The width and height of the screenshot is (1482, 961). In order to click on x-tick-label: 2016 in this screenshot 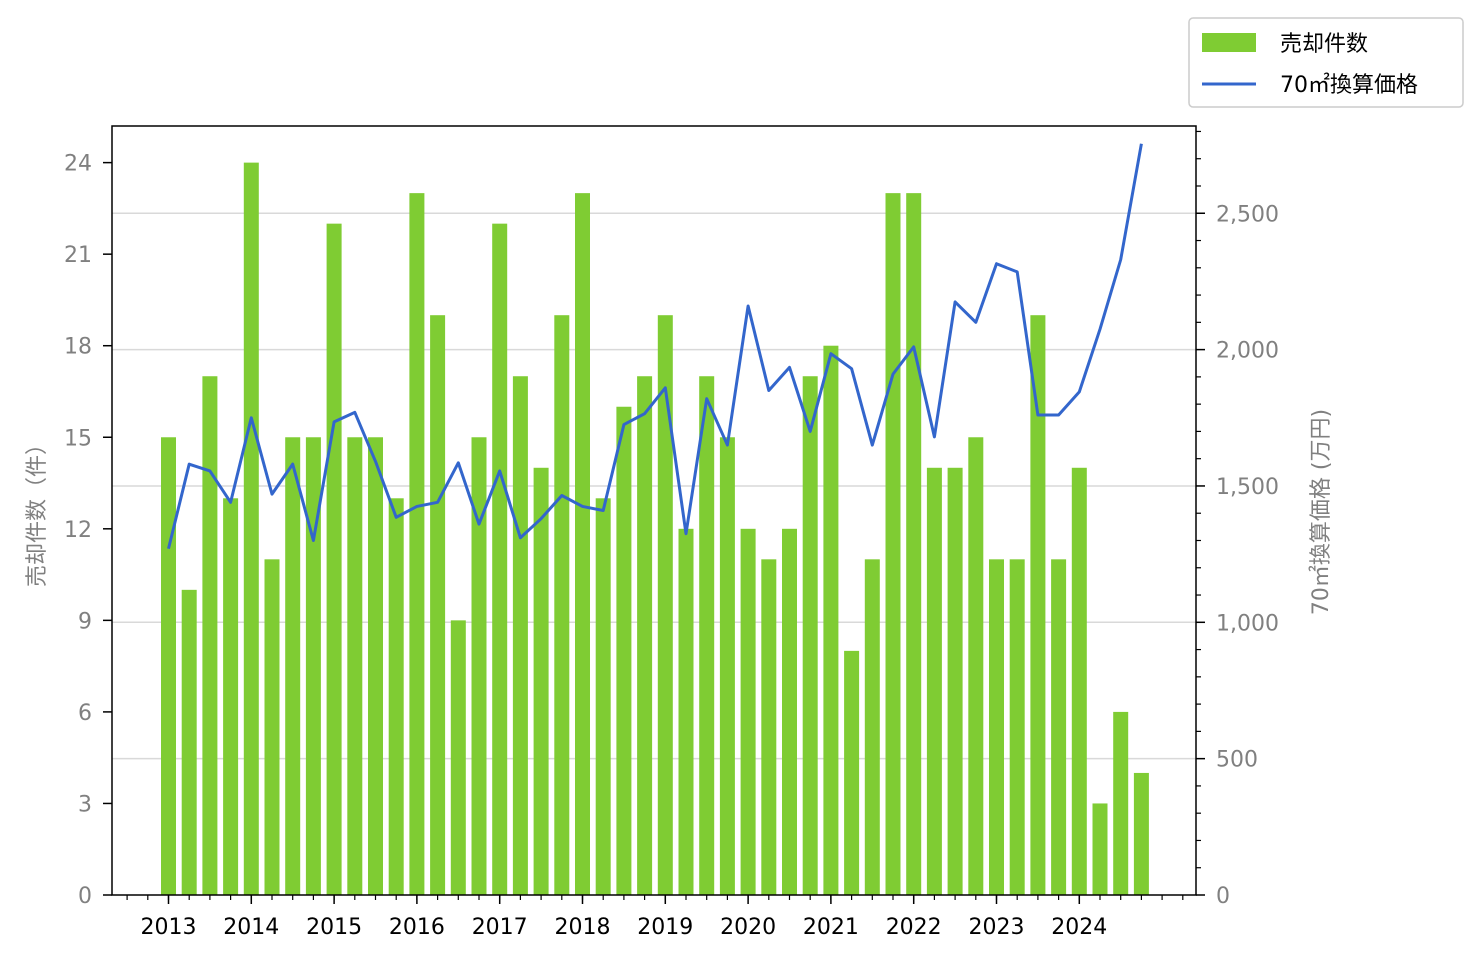, I will do `click(417, 927)`.